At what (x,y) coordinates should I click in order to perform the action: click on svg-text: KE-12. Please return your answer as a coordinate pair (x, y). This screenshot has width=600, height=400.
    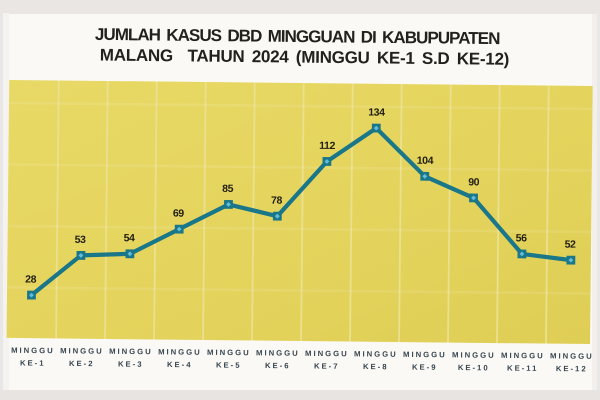
    Looking at the image, I should click on (572, 368).